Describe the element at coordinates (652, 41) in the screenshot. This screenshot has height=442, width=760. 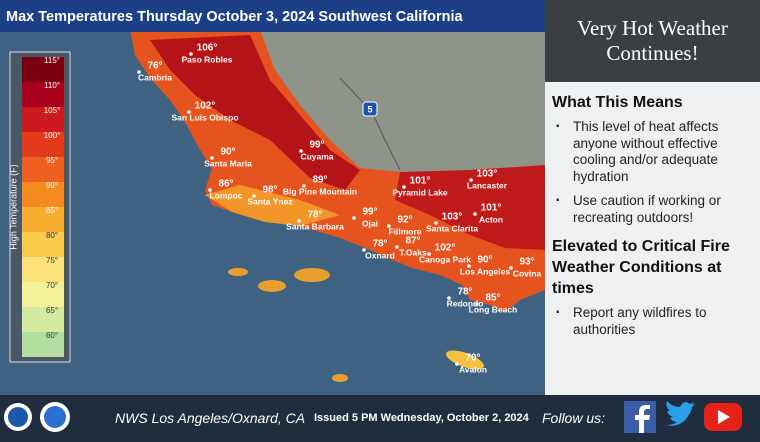
I see `panel-heading: Very Hot Weather Continues!` at that location.